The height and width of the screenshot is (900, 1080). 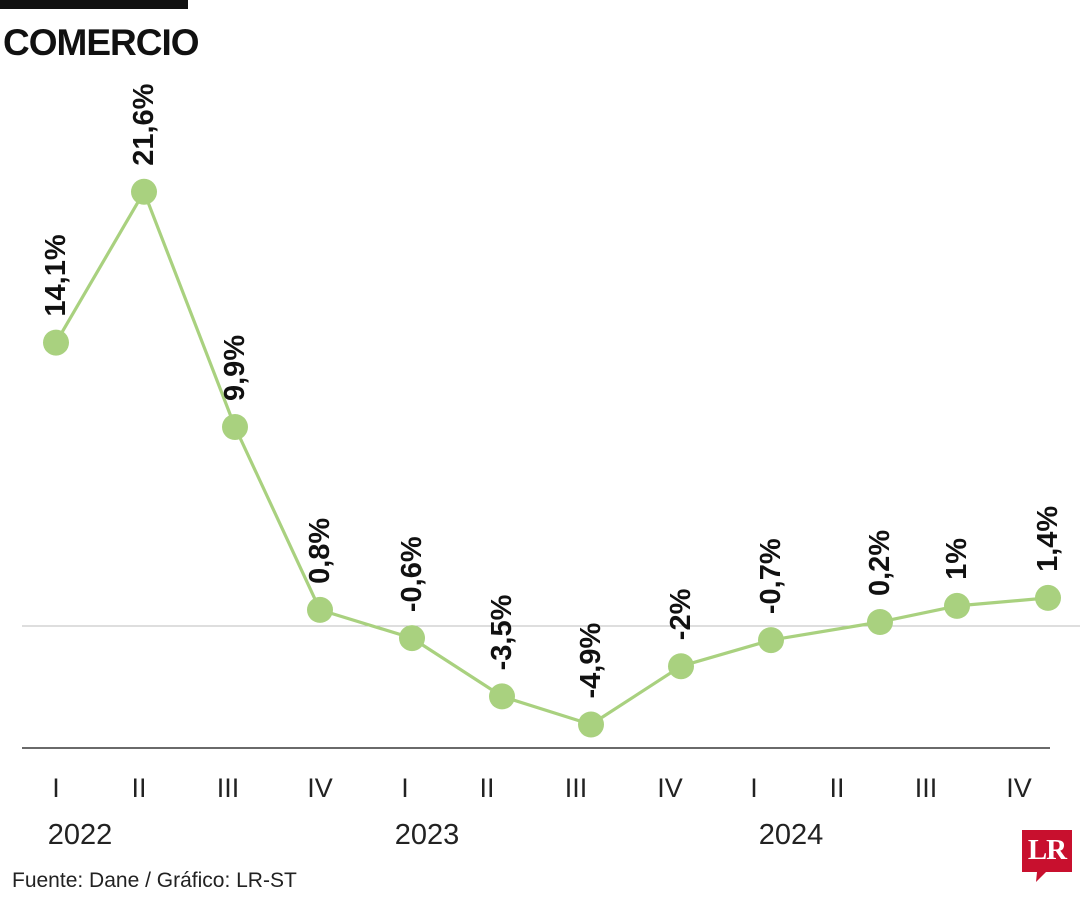 What do you see at coordinates (80, 835) in the screenshot?
I see `year-label: 2022` at bounding box center [80, 835].